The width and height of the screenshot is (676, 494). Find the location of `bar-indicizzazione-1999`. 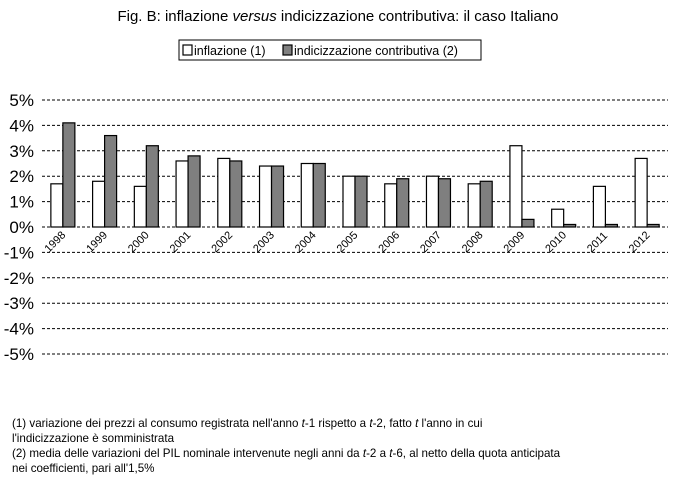

bar-indicizzazione-1999 is located at coordinates (110, 181).